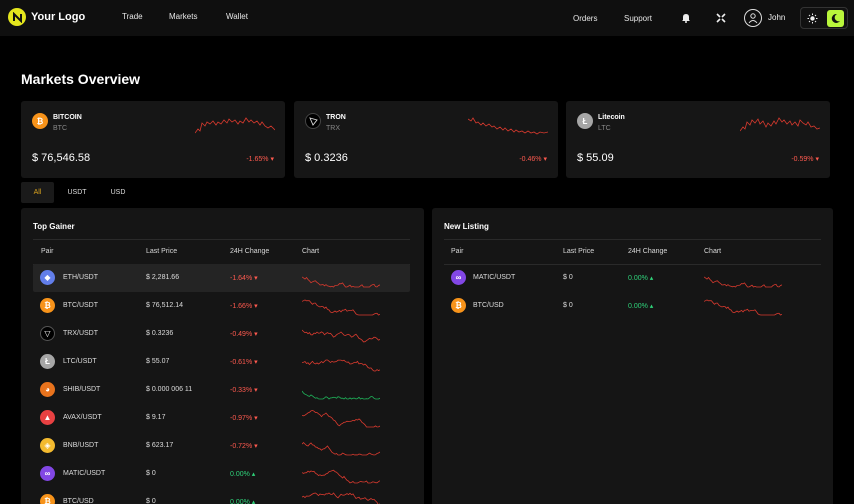 Image resolution: width=854 pixels, height=504 pixels. I want to click on change-text: -1.64%, so click(241, 278).